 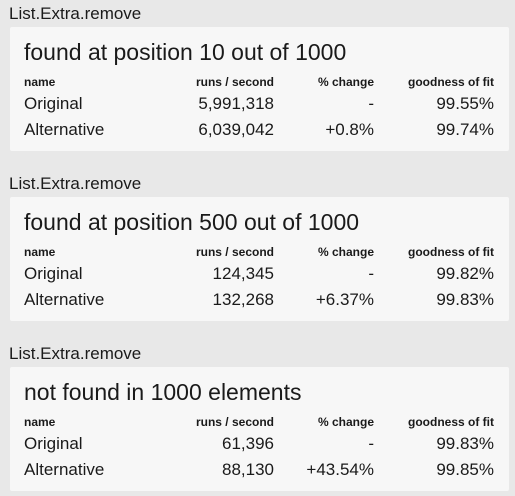 What do you see at coordinates (248, 469) in the screenshot?
I see `cell-runs: 88,130` at bounding box center [248, 469].